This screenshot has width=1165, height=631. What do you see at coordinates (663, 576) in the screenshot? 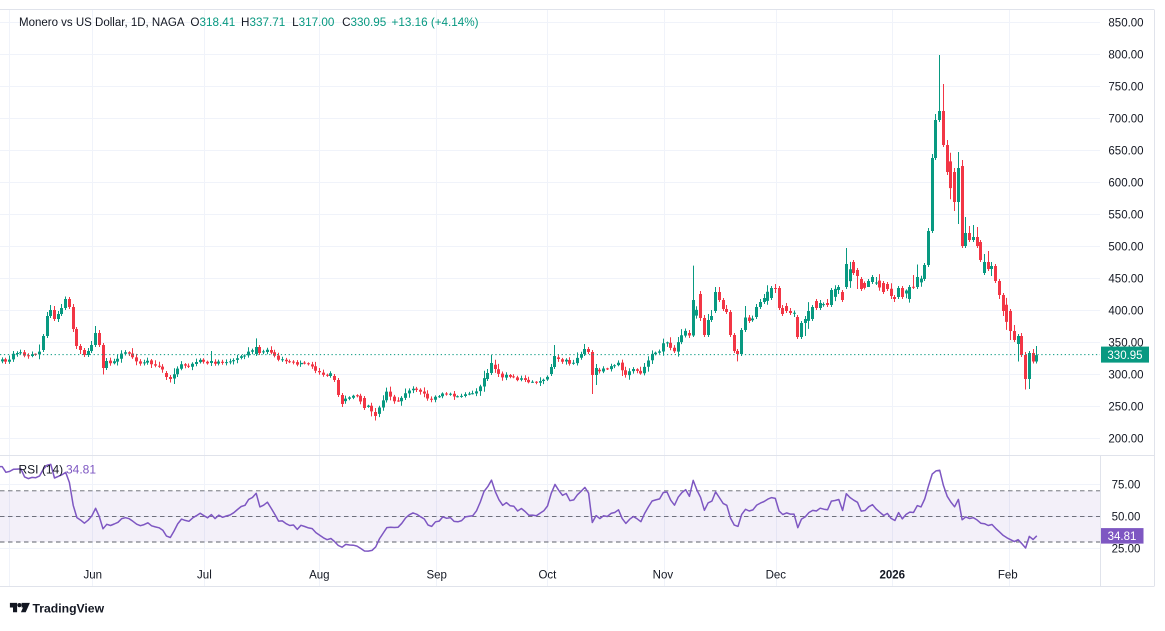
I see `svg-text: Nov` at bounding box center [663, 576].